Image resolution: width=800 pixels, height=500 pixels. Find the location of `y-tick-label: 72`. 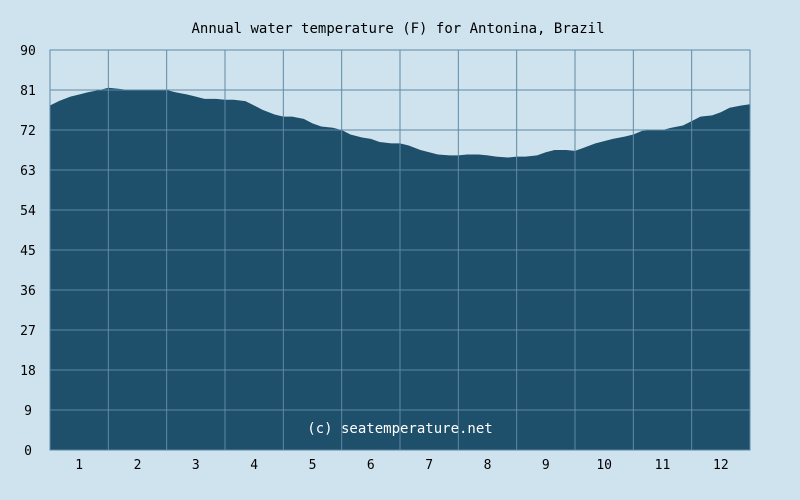

y-tick-label: 72 is located at coordinates (28, 131).